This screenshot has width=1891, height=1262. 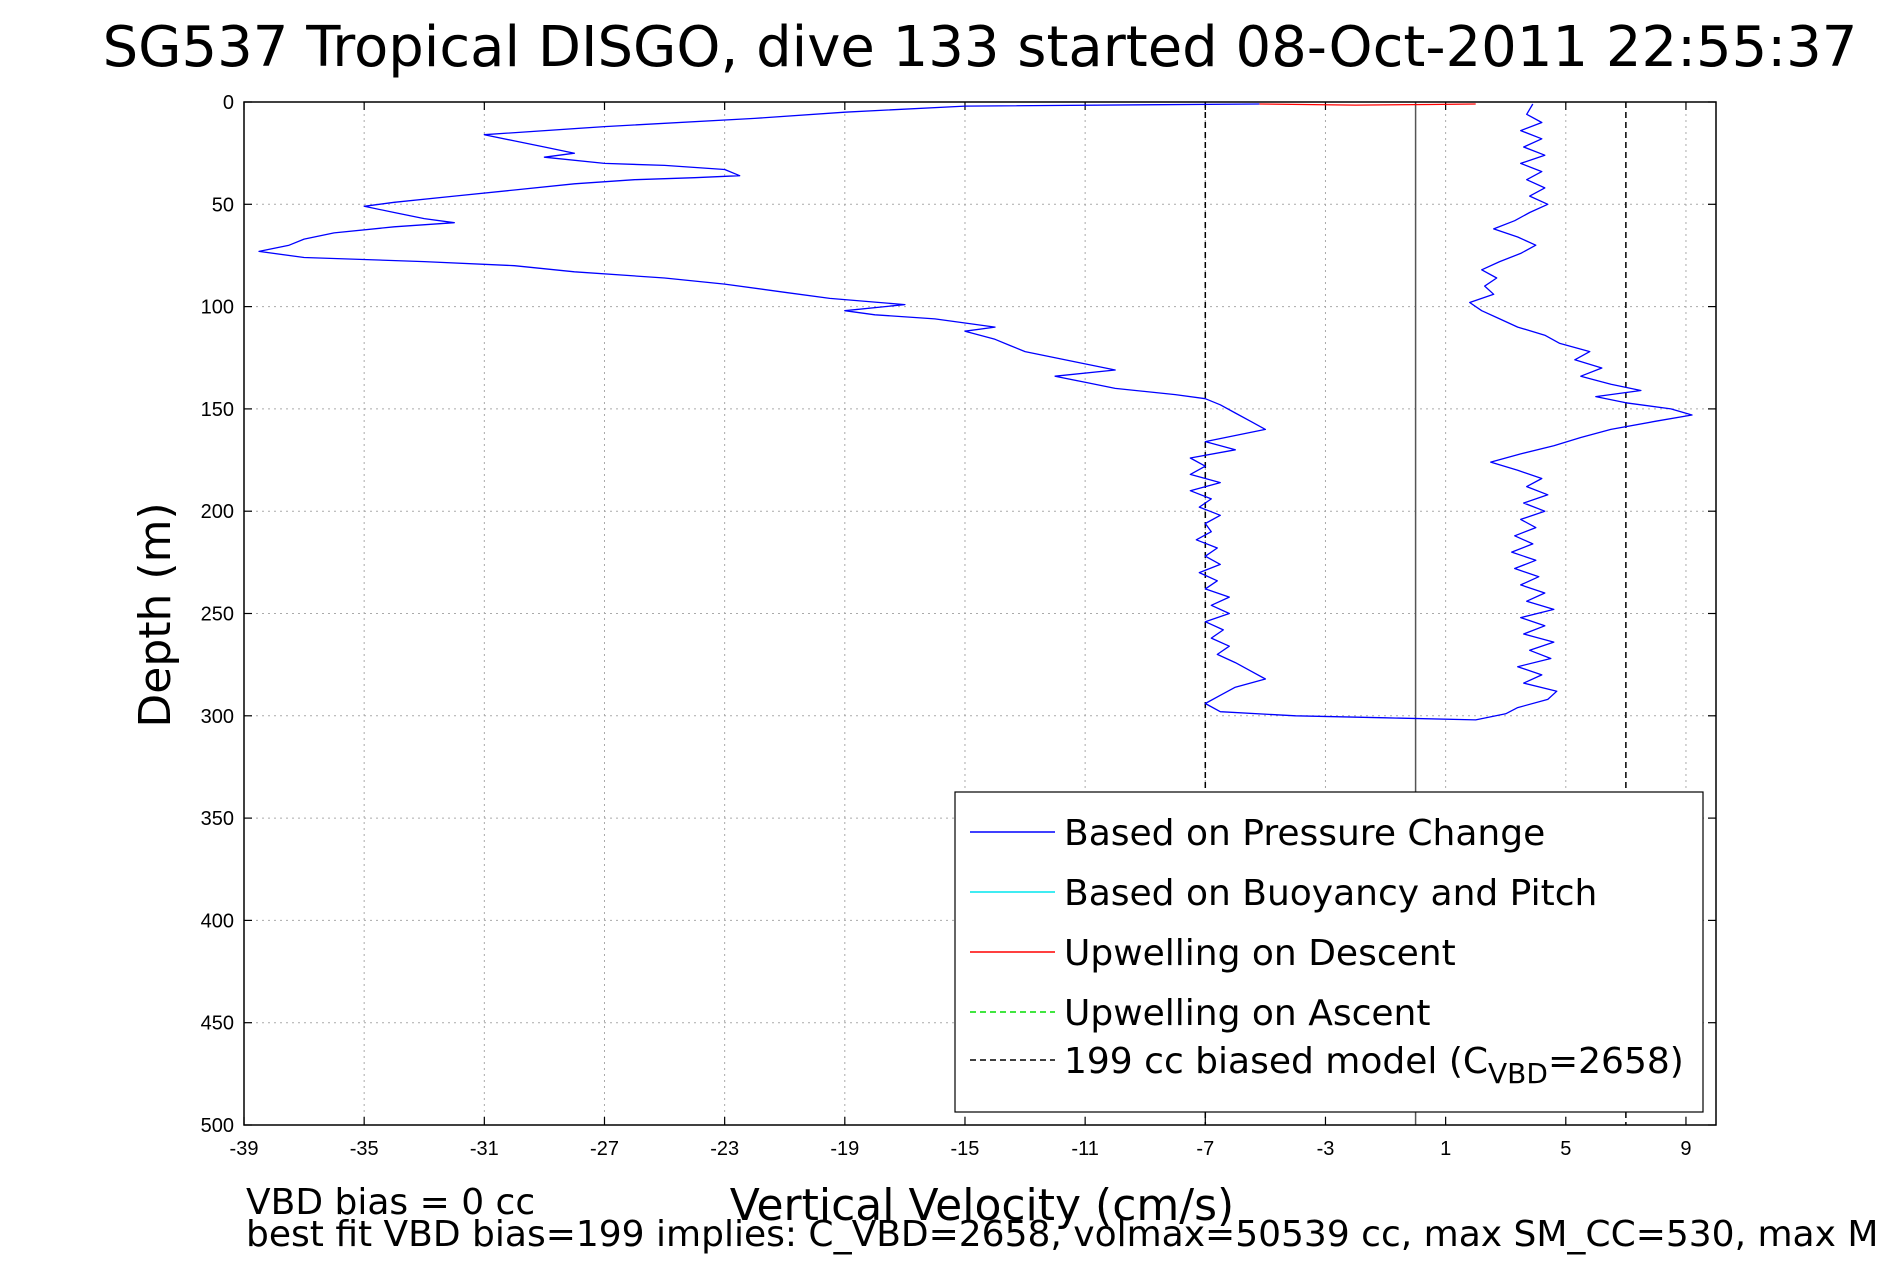 I want to click on y-tick-label: 500, so click(x=217, y=1126).